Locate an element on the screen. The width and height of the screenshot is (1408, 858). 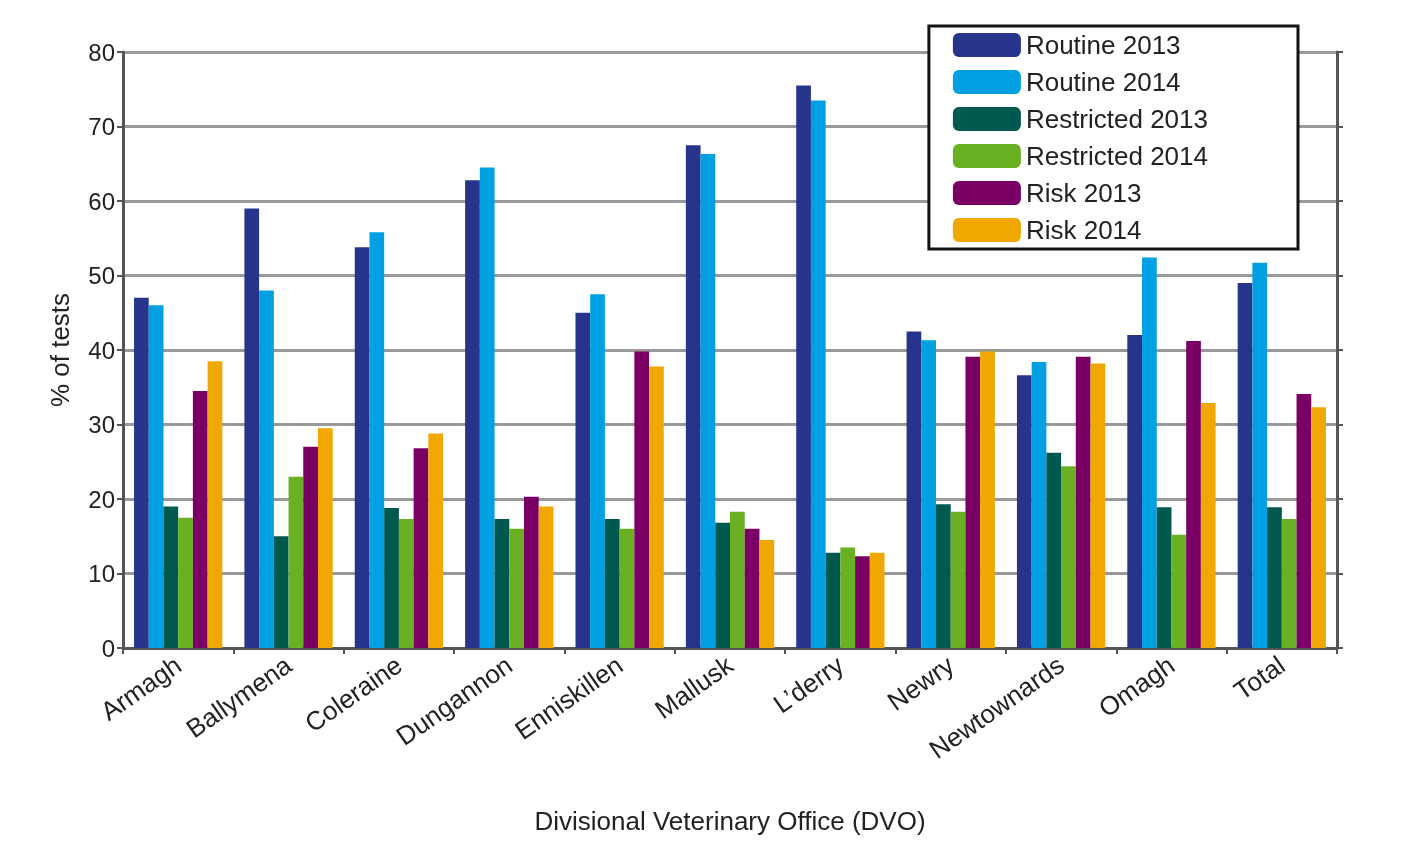
y-tick-label: 0 is located at coordinates (108, 648).